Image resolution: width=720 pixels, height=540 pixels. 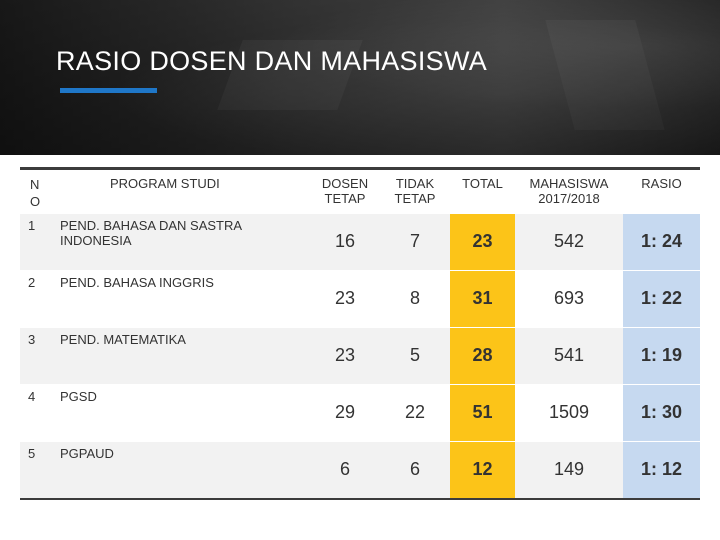 I want to click on cell-no: 1, so click(x=39, y=242).